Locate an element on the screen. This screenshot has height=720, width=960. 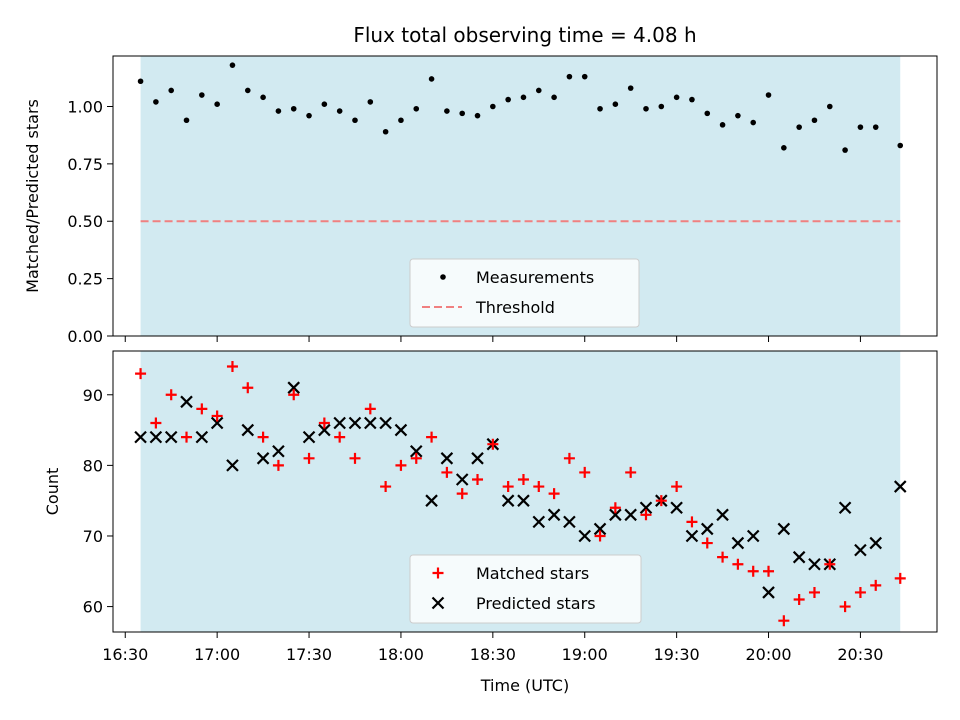
y-tick-label: 0.25 is located at coordinates (85, 279).